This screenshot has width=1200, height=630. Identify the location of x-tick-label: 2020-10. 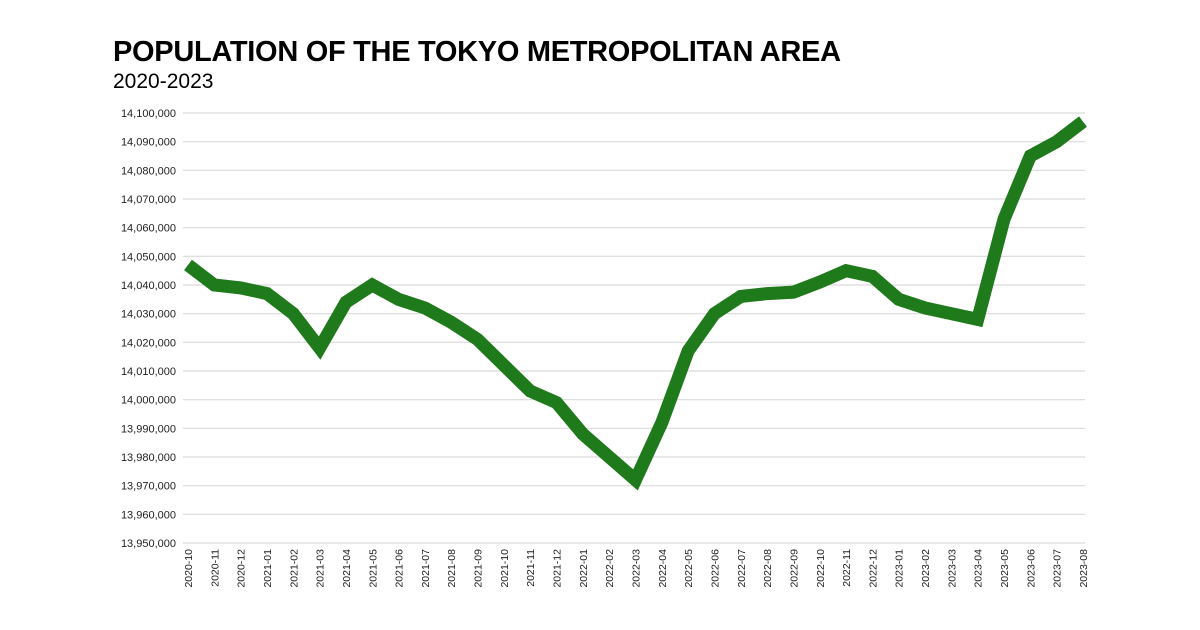
(189, 568).